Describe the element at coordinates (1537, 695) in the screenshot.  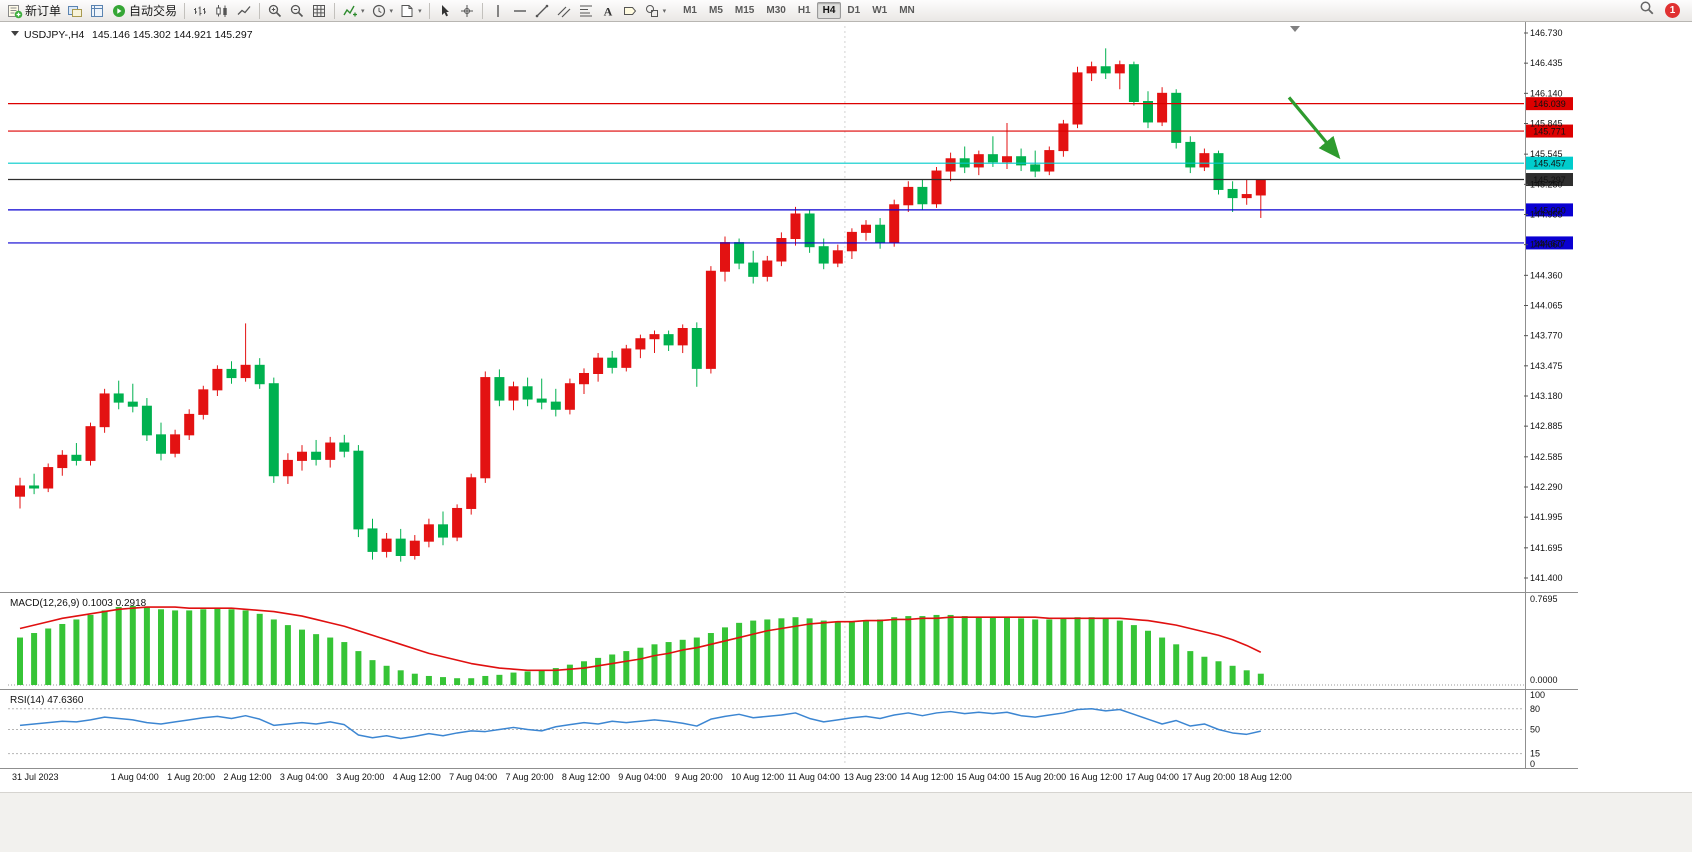
I see `svg-text: 100` at that location.